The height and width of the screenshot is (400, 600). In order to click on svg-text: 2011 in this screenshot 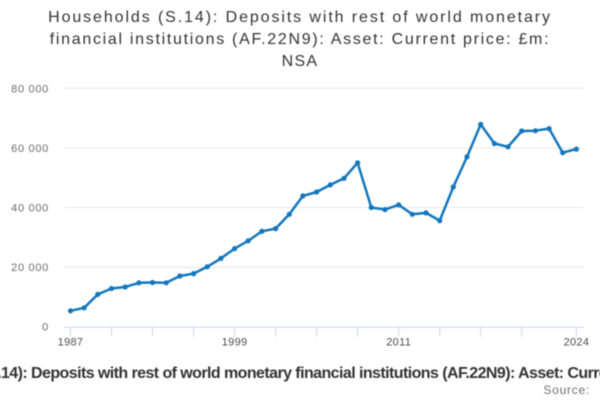, I will do `click(398, 343)`.